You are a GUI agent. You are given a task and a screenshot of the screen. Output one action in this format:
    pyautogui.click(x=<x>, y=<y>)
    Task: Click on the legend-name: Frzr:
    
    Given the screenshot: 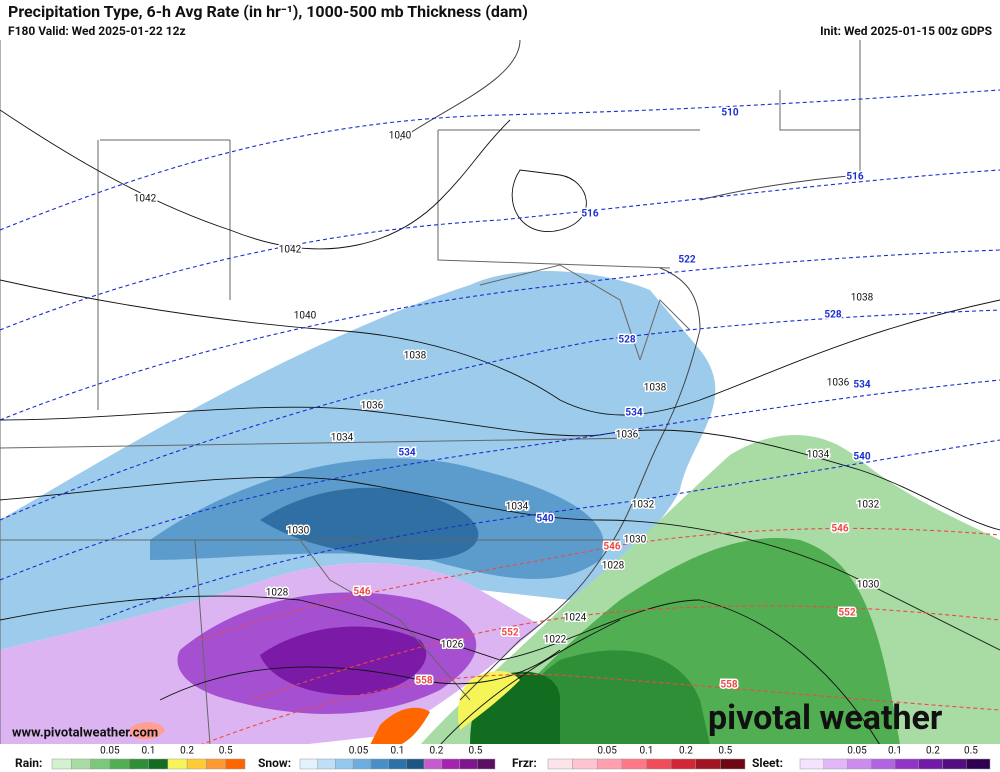 What is the action you would take?
    pyautogui.click(x=524, y=763)
    